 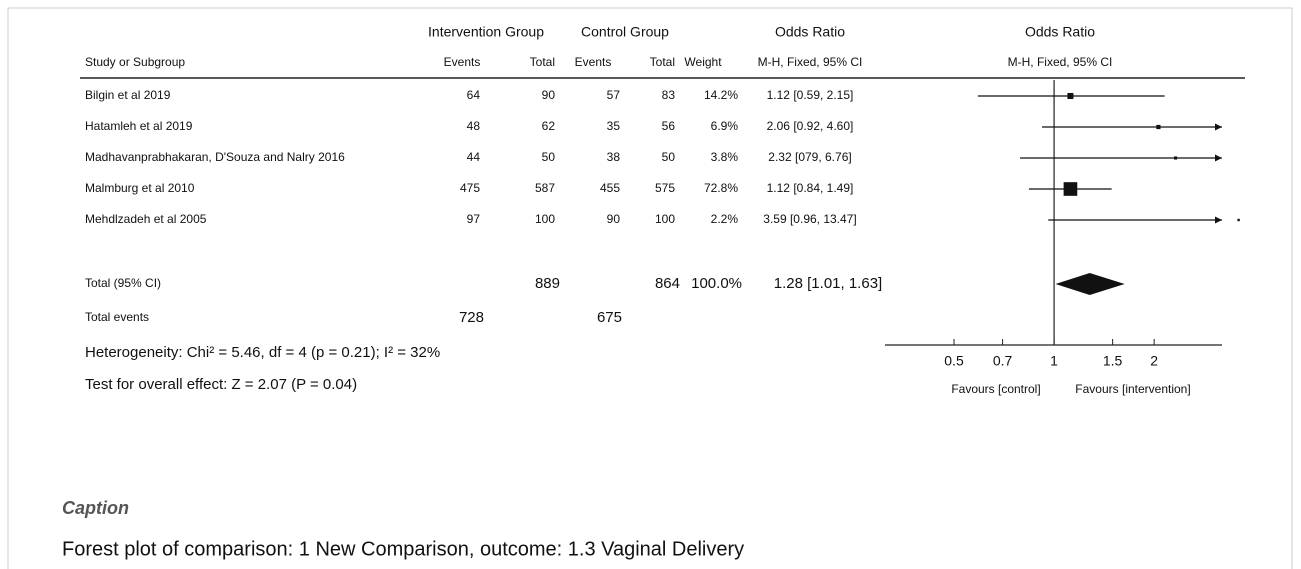 I want to click on cell: 35, so click(x=614, y=126).